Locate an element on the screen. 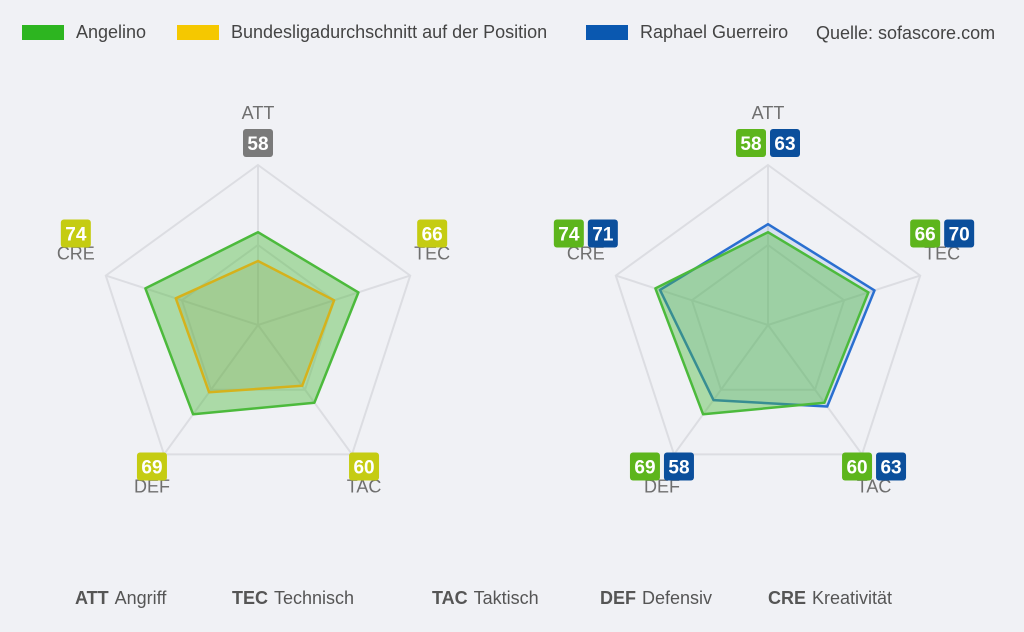  value-badge-tac-guerreiro: 63 is located at coordinates (891, 466).